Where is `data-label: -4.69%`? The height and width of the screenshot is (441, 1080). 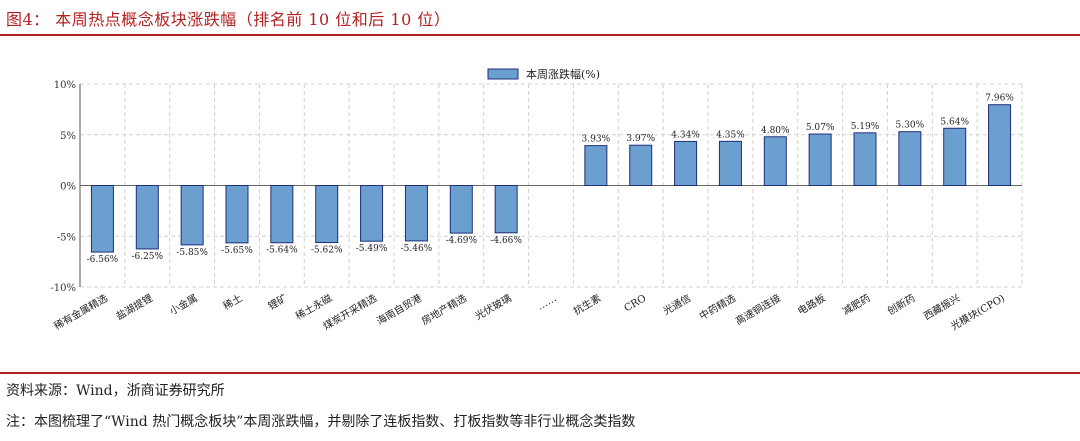
data-label: -4.69% is located at coordinates (461, 241).